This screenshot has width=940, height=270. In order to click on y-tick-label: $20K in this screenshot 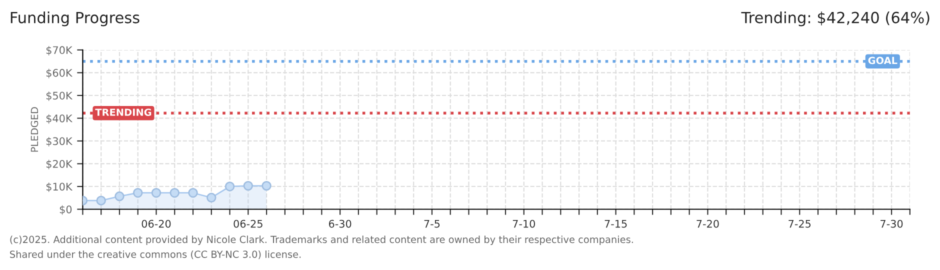, I will do `click(59, 165)`.